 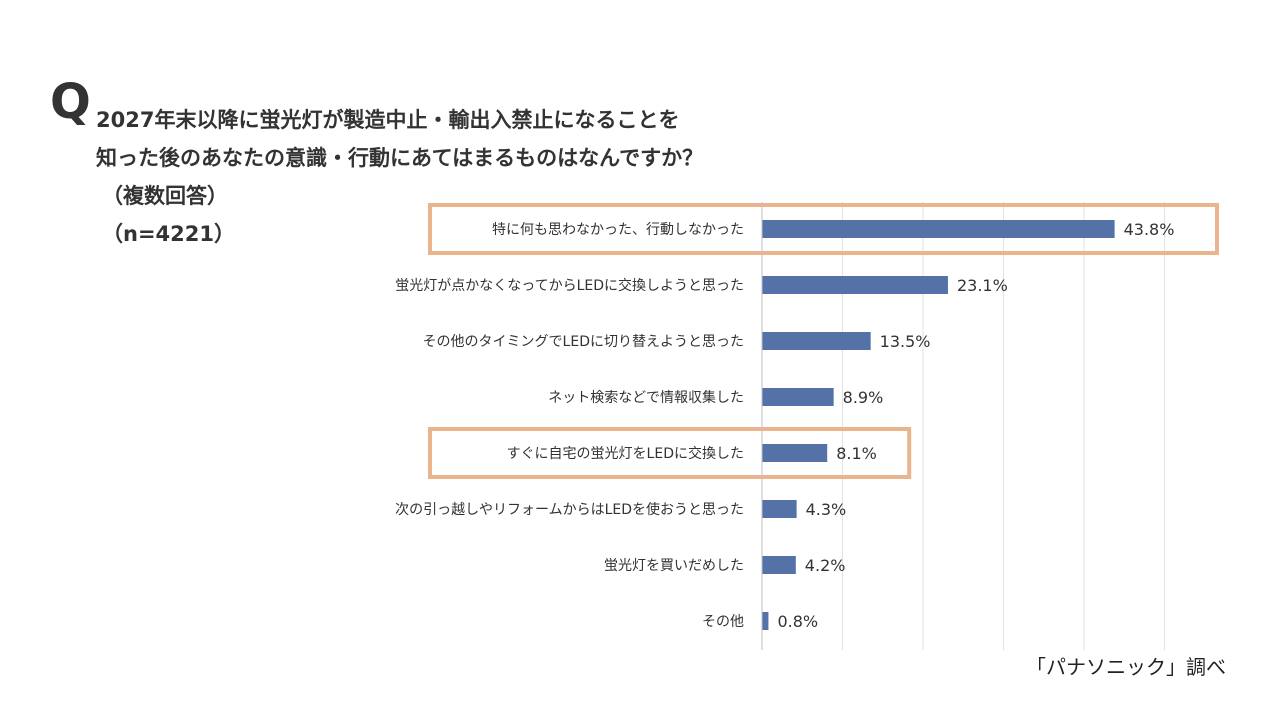 I want to click on data-label: 13.5%, so click(x=905, y=341).